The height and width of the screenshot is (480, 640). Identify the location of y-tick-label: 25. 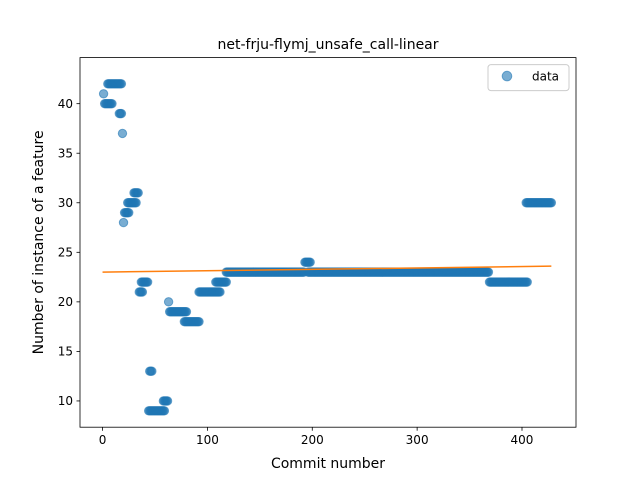
(65, 253).